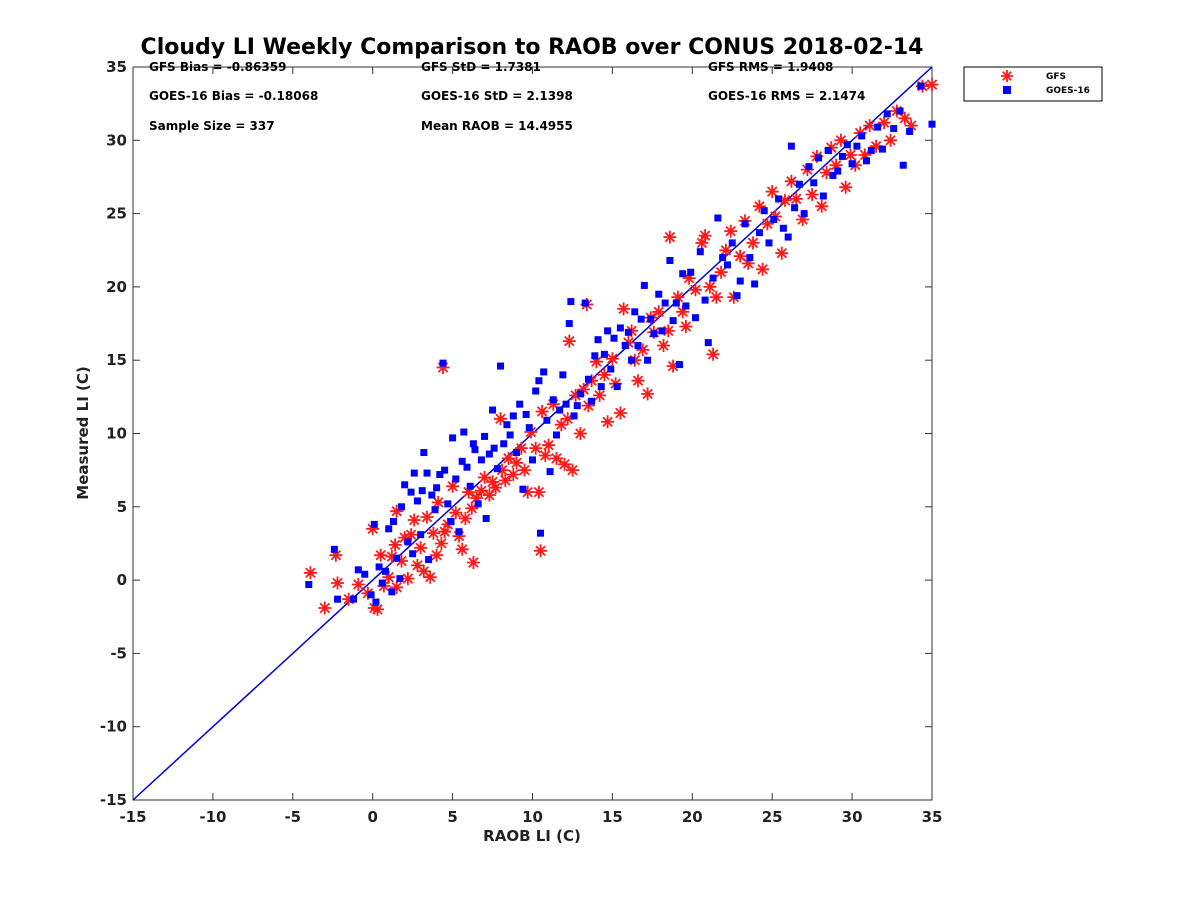  Describe the element at coordinates (212, 817) in the screenshot. I see `x-tick-label: -10` at that location.